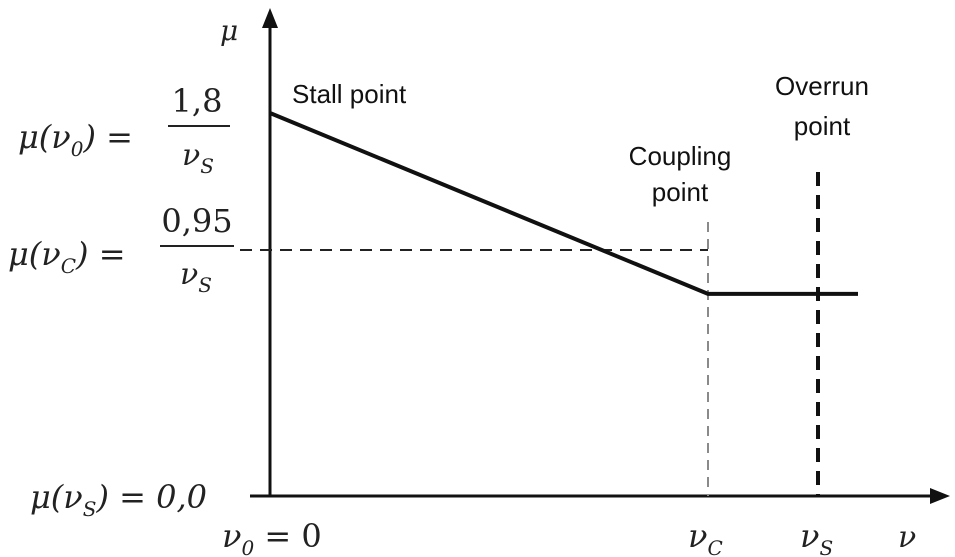 The height and width of the screenshot is (557, 955). Describe the element at coordinates (197, 101) in the screenshot. I see `svg-text: 1,8` at that location.